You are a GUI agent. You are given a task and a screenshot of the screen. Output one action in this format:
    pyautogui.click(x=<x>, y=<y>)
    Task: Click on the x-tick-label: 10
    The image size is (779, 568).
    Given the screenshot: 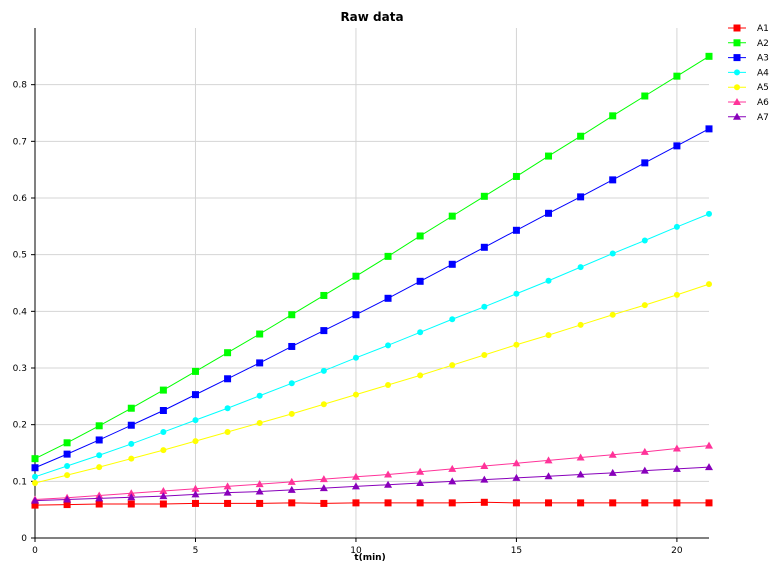 What is the action you would take?
    pyautogui.click(x=356, y=551)
    